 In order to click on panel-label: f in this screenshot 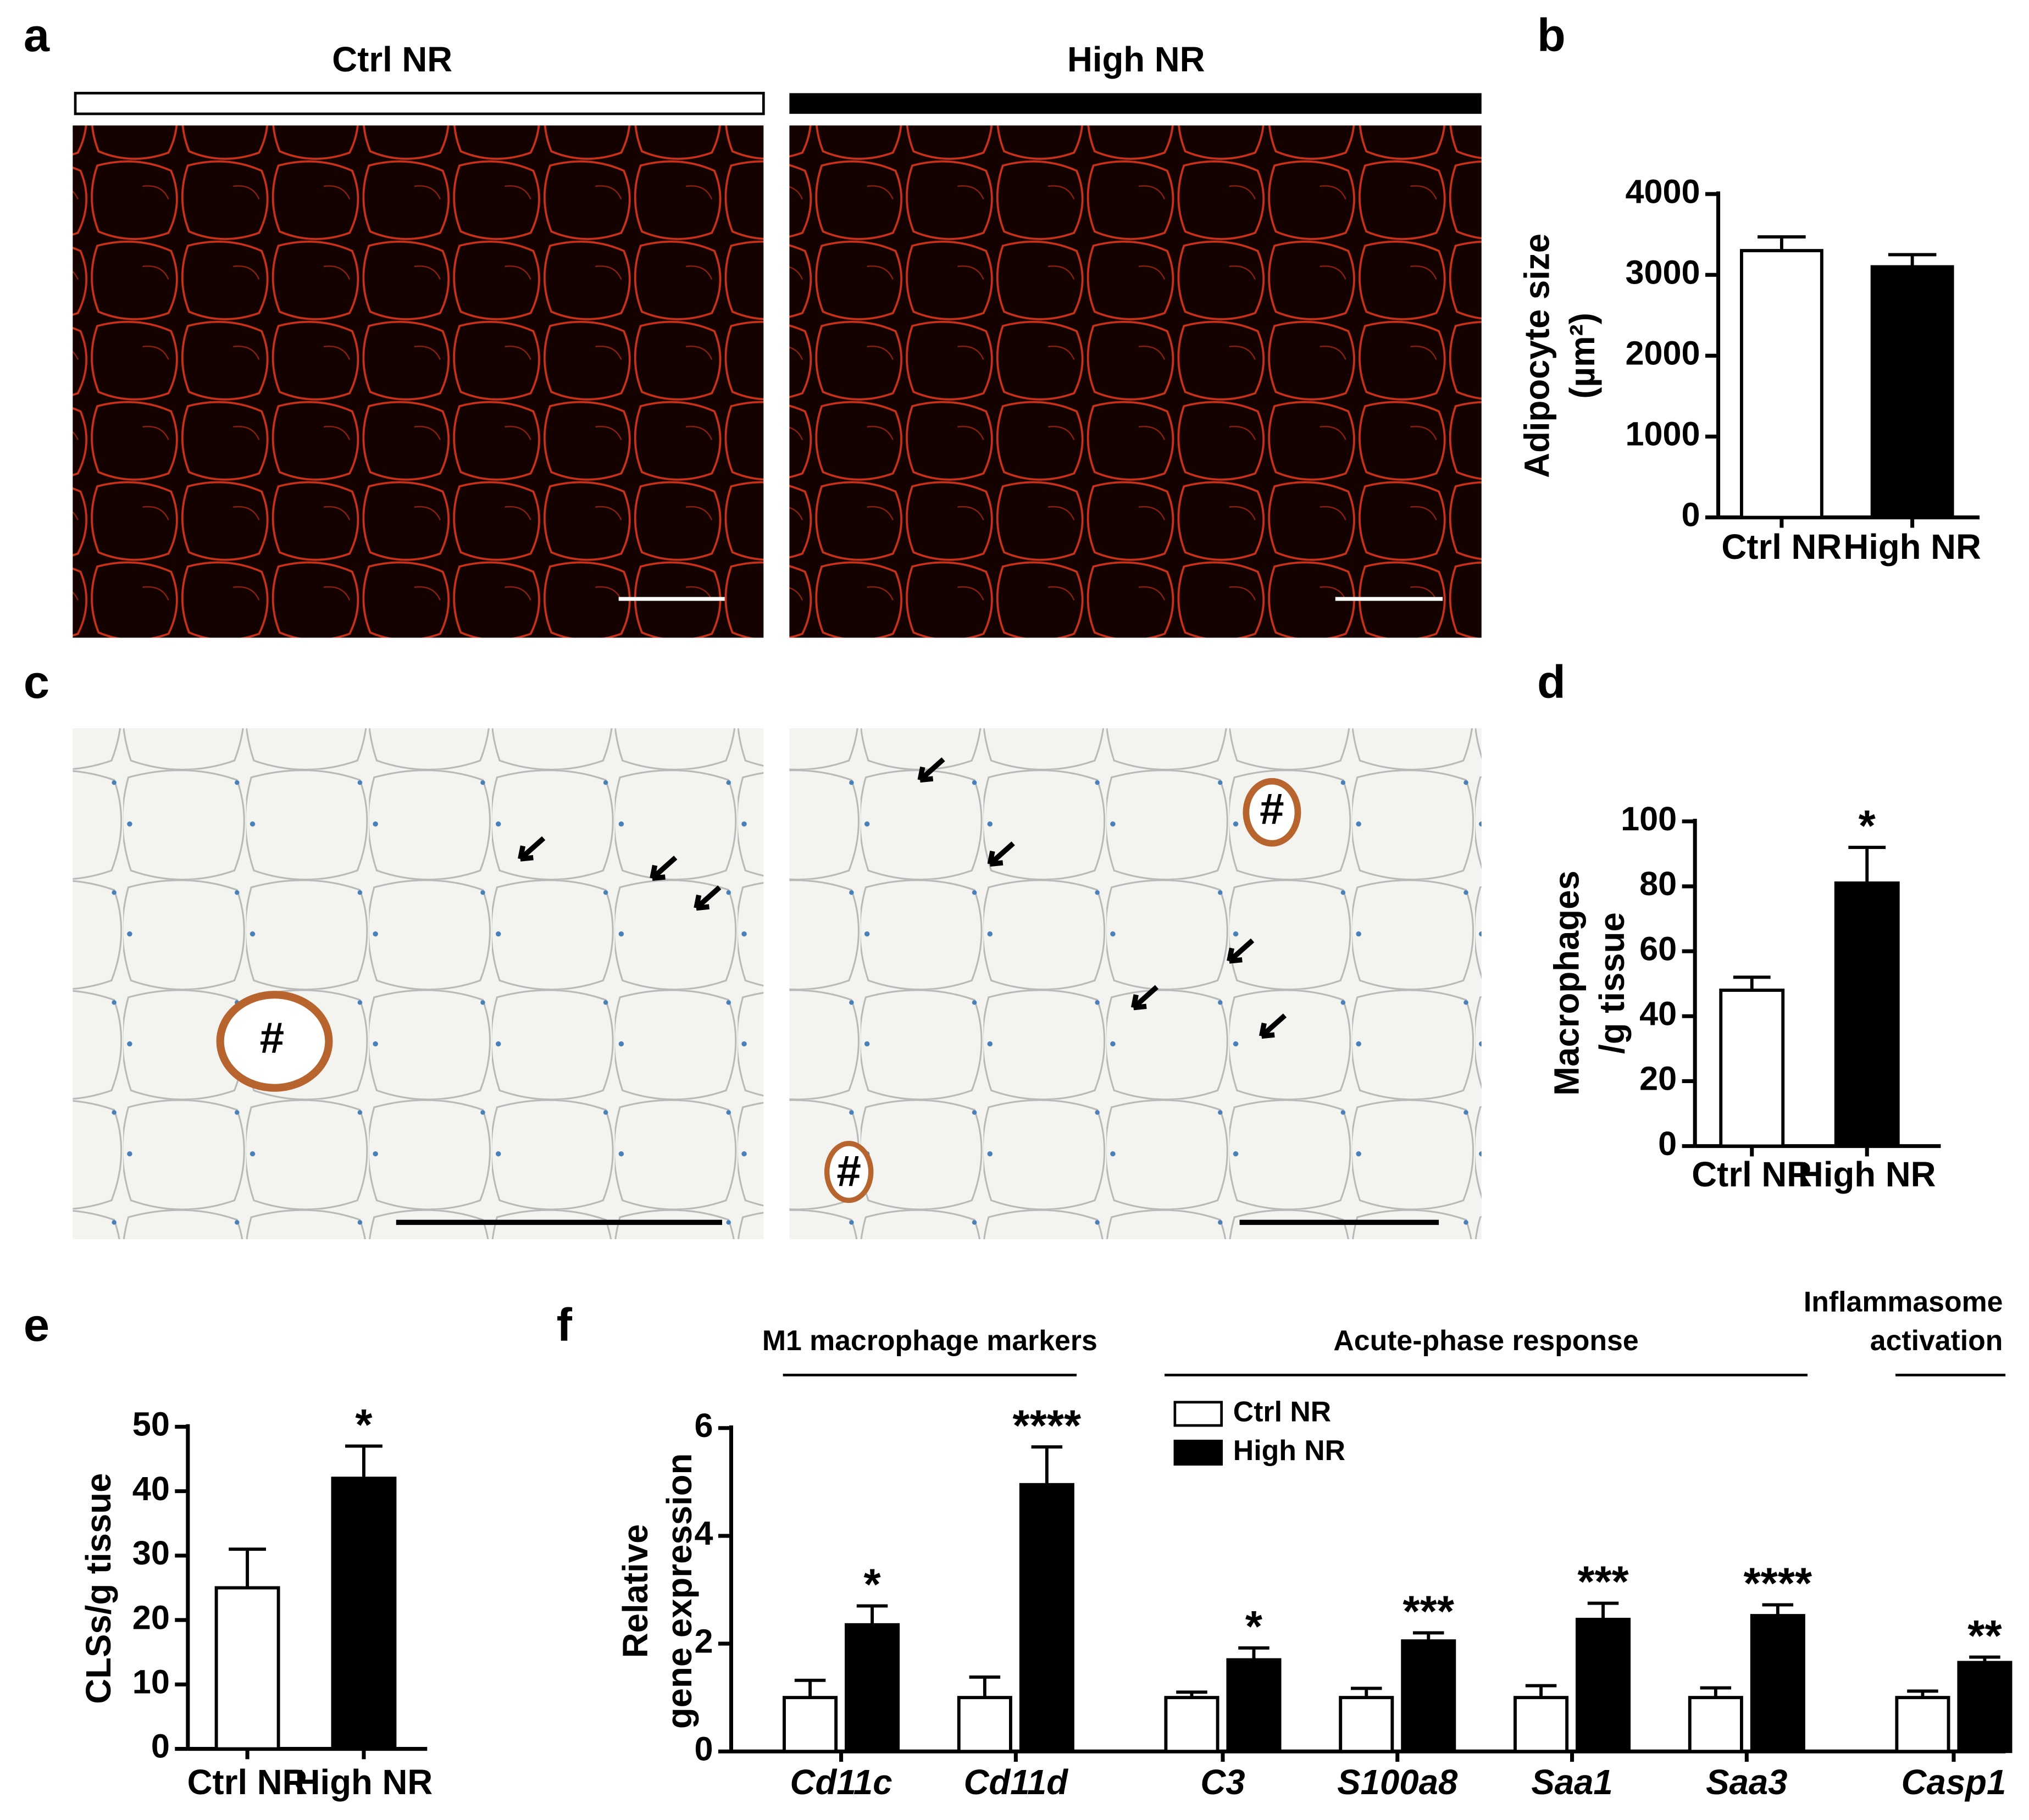, I will do `click(565, 1325)`.